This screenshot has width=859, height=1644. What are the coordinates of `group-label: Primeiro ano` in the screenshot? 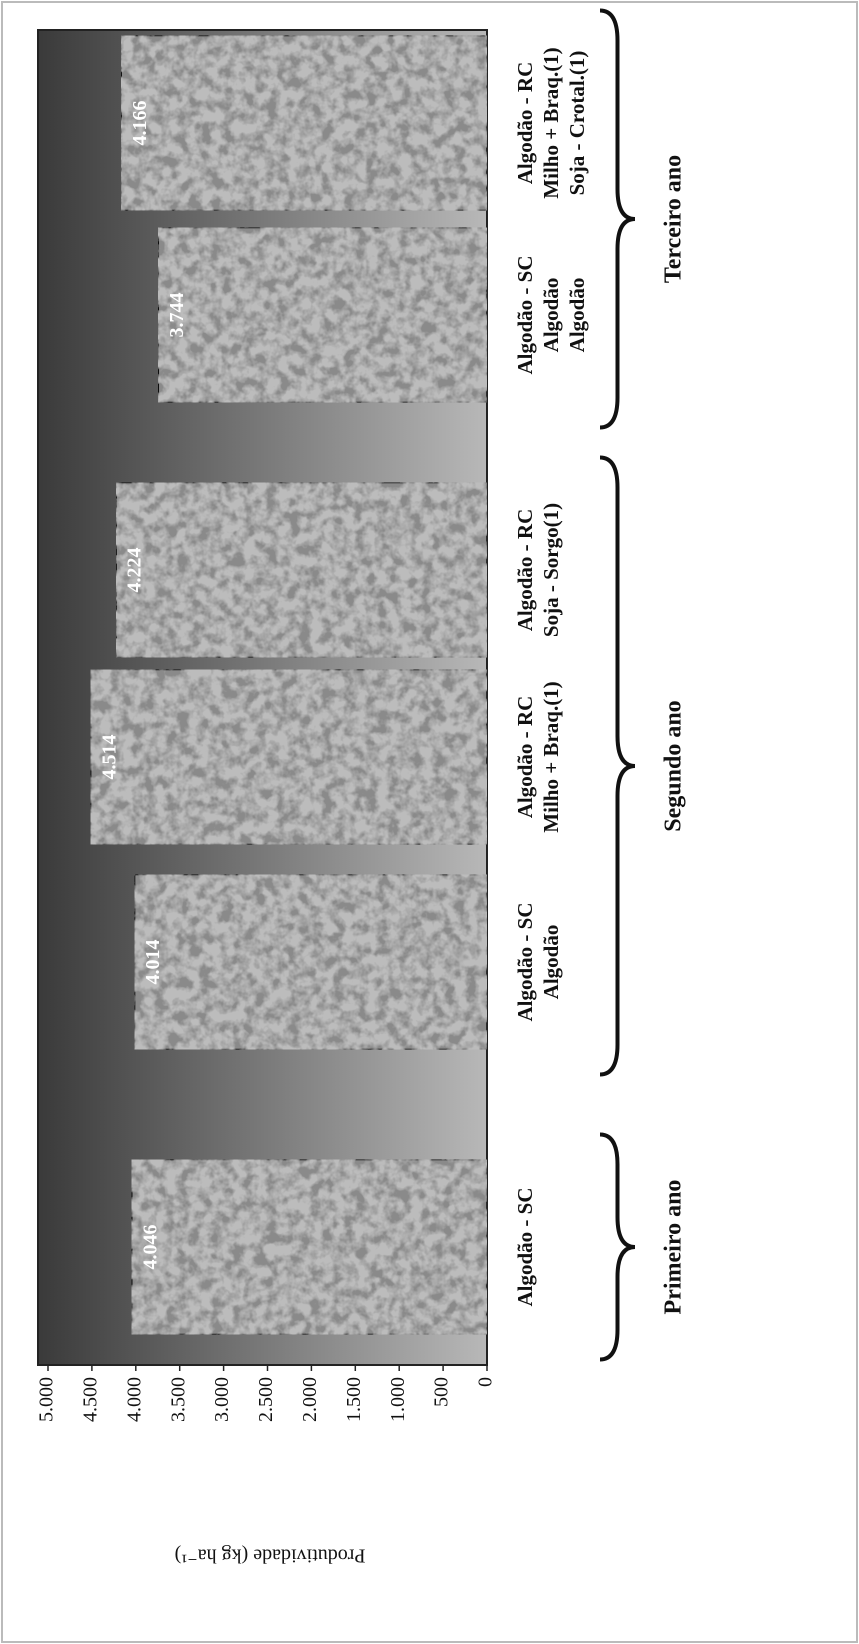 It's located at (674, 1247).